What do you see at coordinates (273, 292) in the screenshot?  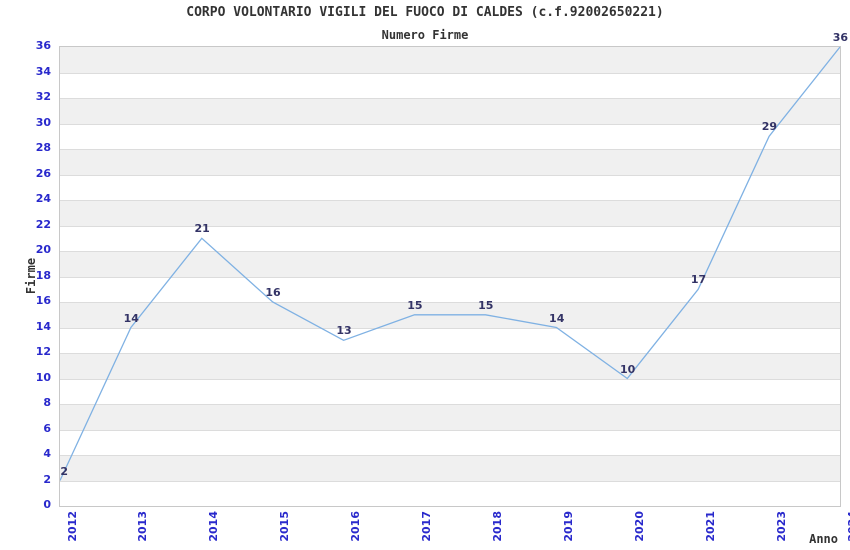 I see `data-label: 16` at bounding box center [273, 292].